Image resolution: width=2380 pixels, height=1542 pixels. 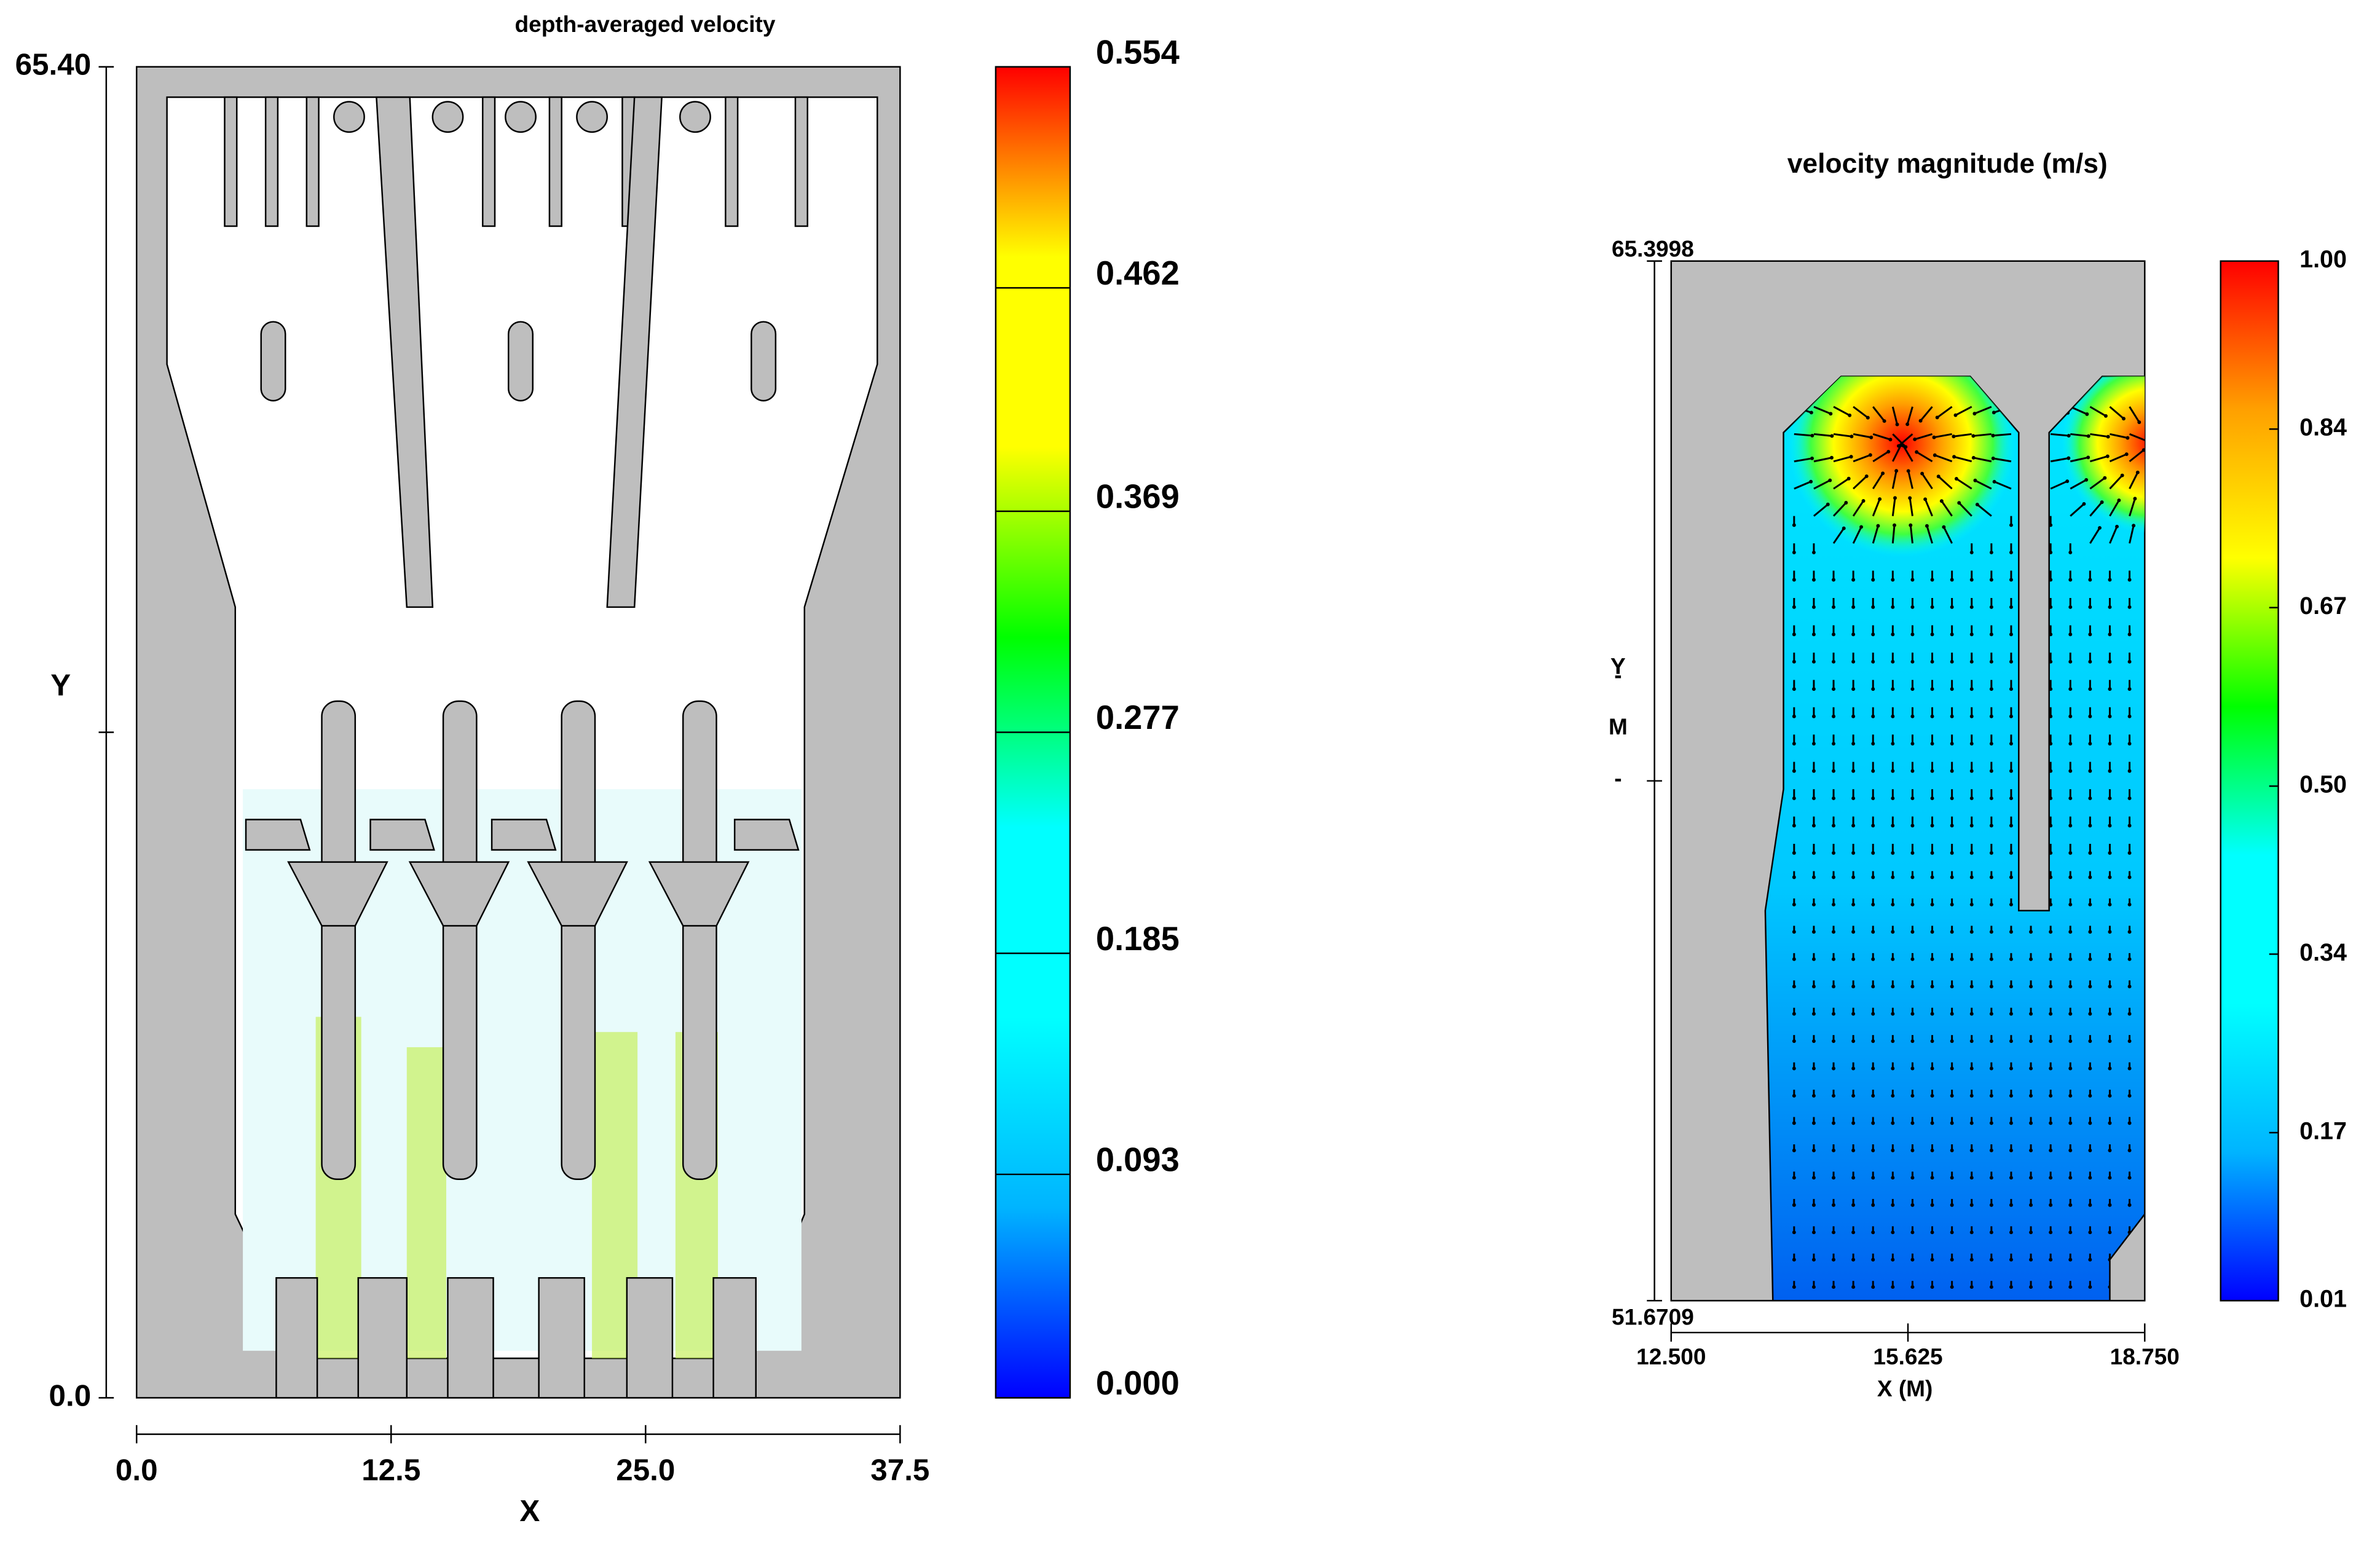 I want to click on colorbar-label: 0.277, so click(x=1138, y=718).